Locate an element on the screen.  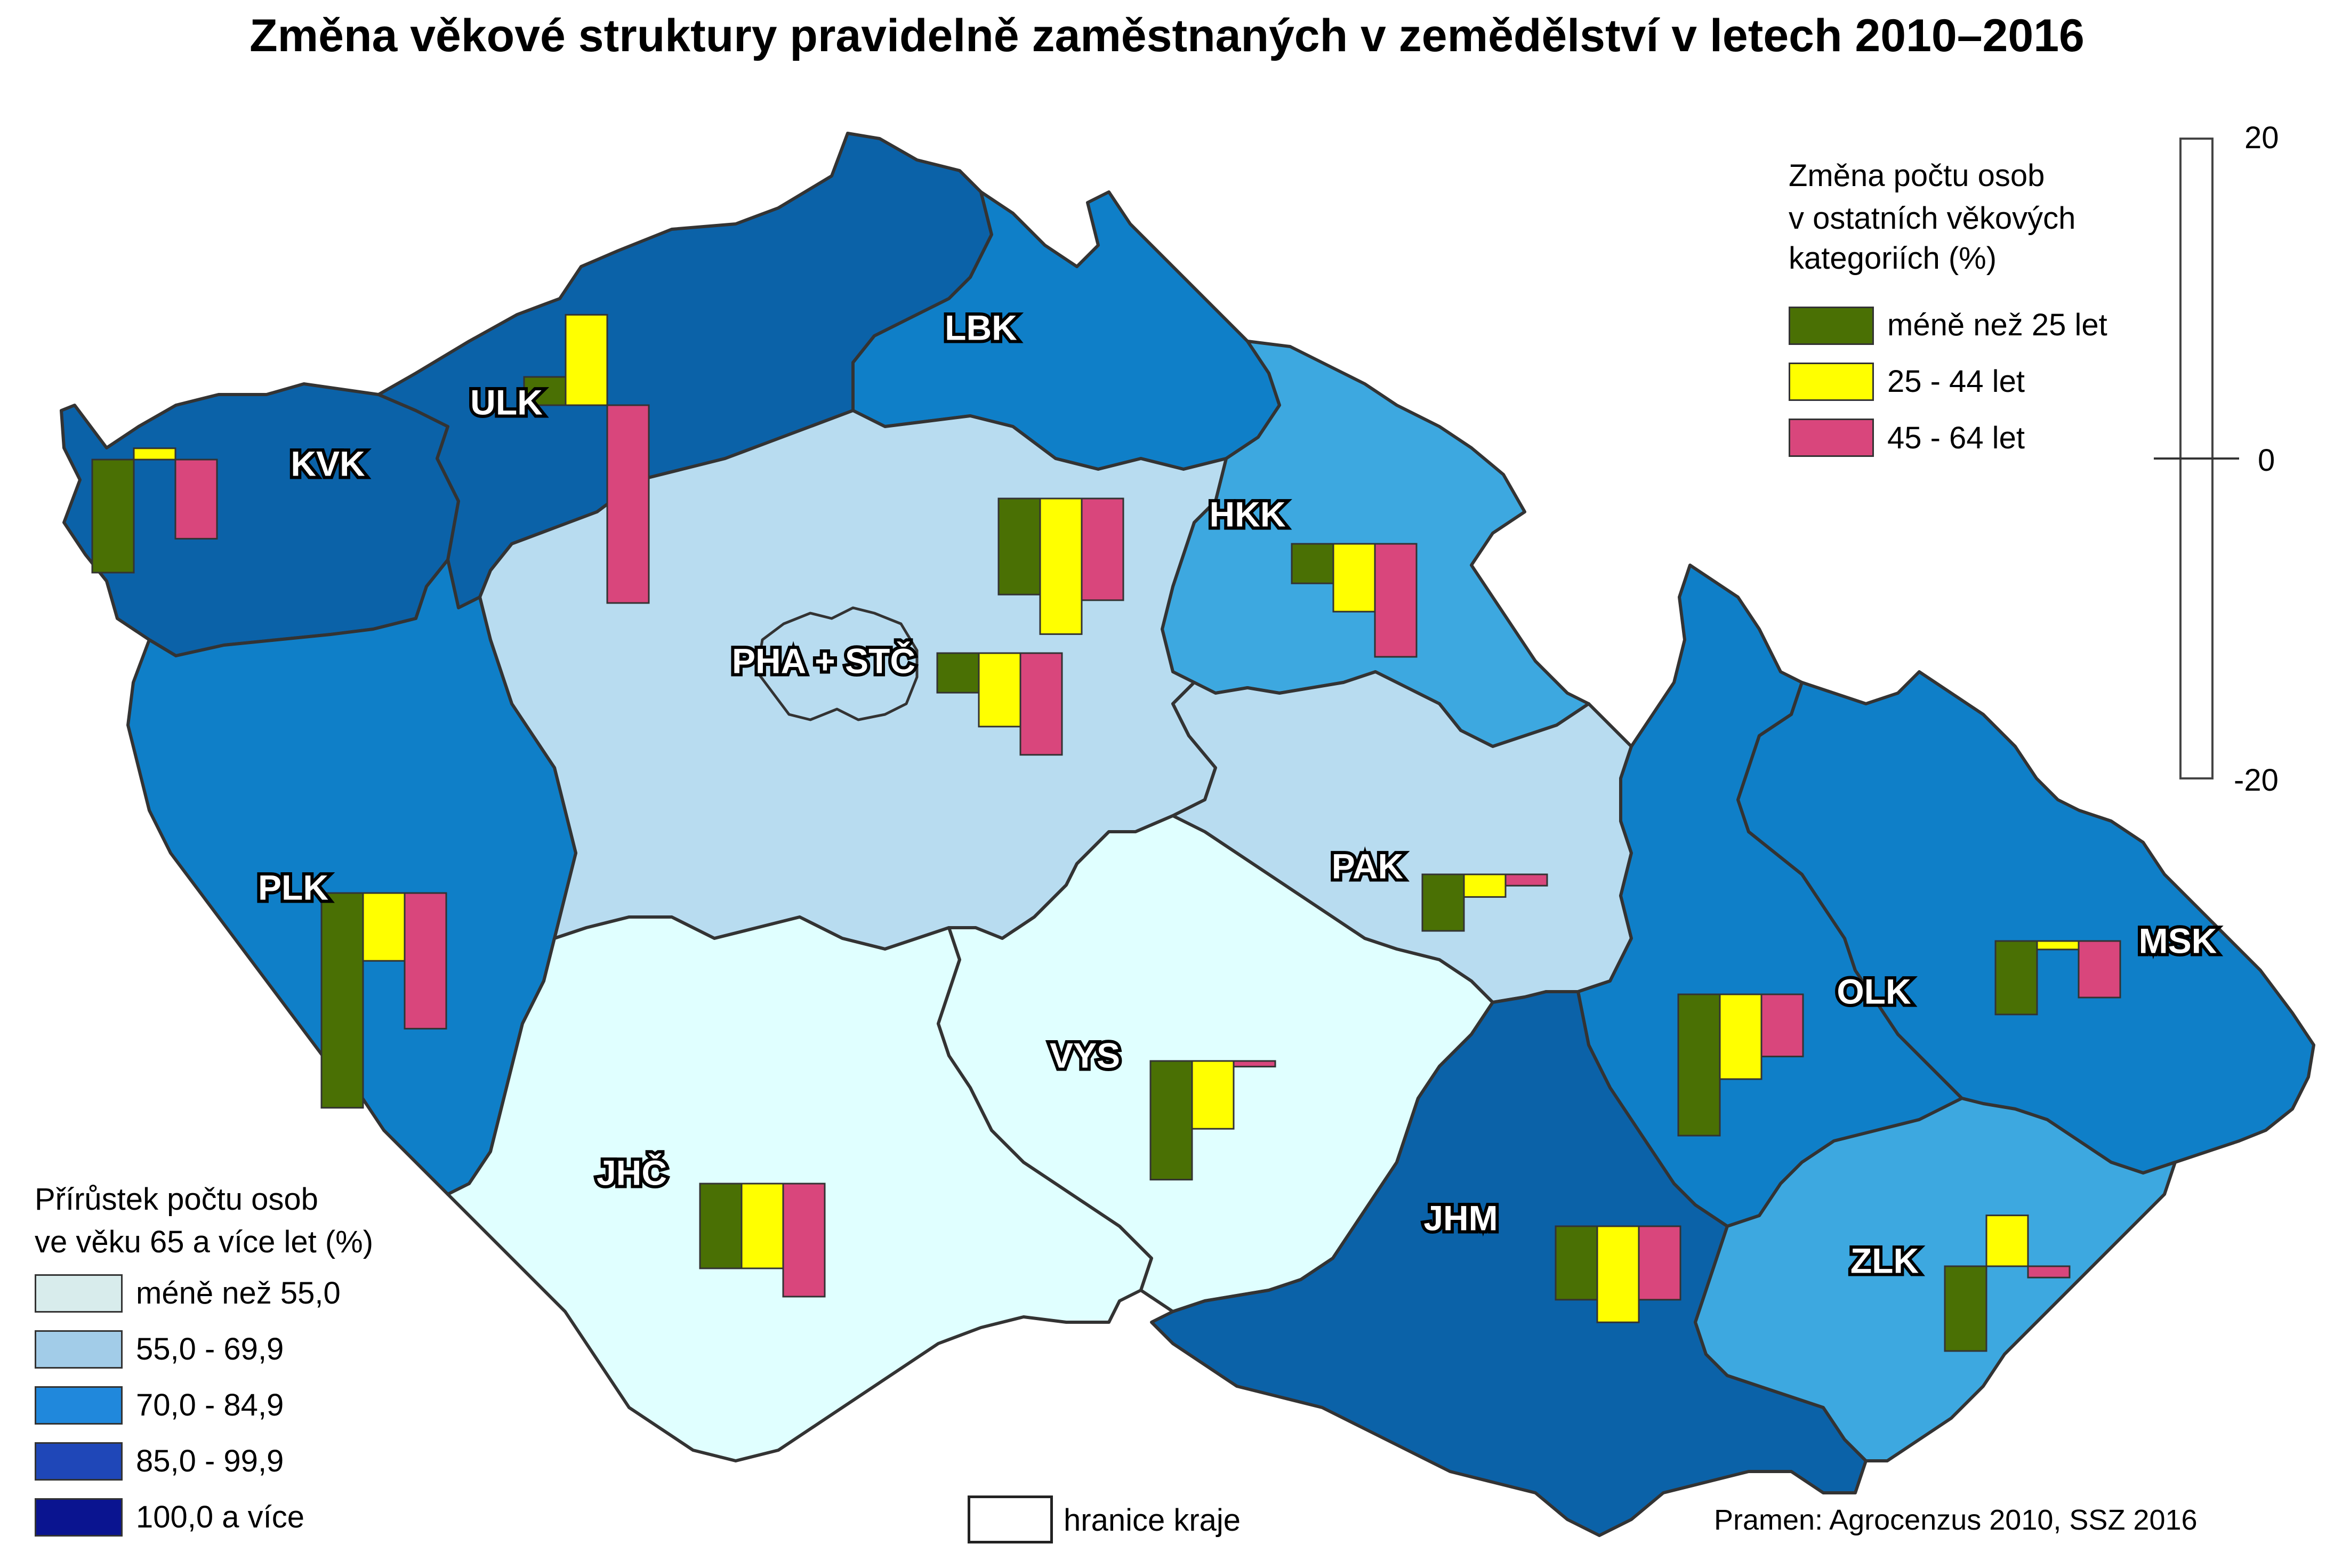
region-label-lbk: LBK is located at coordinates (981, 327).